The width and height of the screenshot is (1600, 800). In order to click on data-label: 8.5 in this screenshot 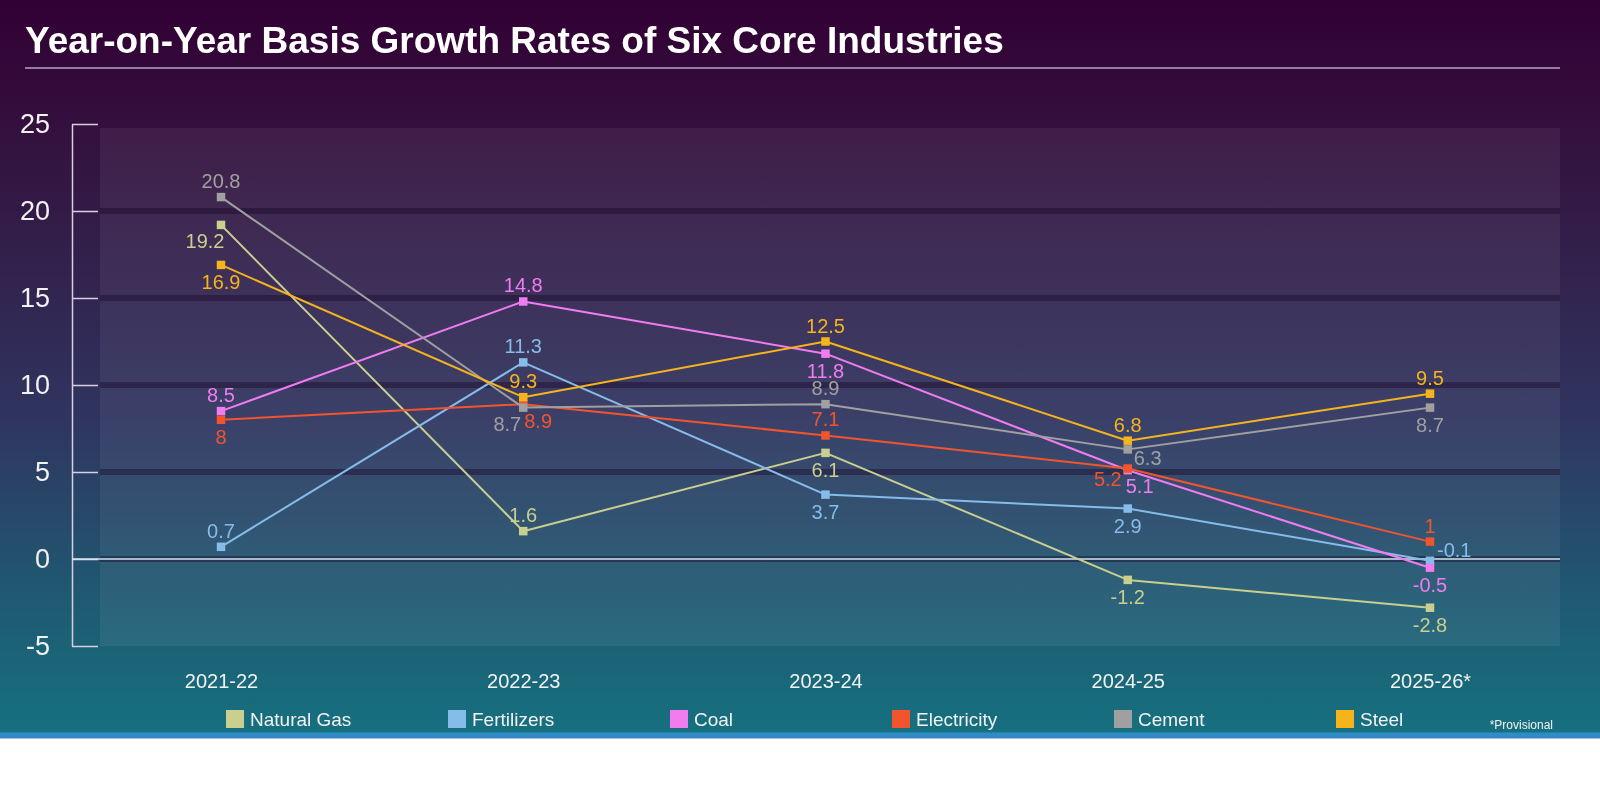, I will do `click(221, 395)`.